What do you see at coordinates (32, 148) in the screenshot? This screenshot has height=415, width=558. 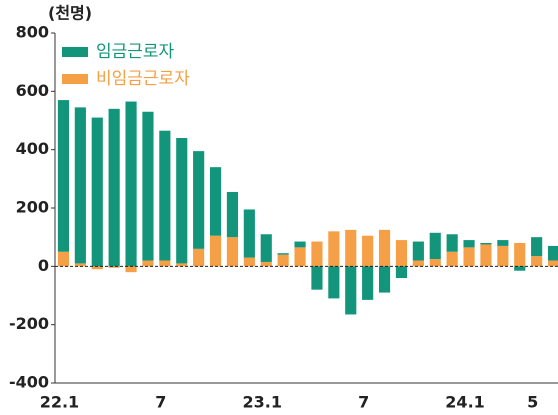 I see `y-tick-label: 400` at bounding box center [32, 148].